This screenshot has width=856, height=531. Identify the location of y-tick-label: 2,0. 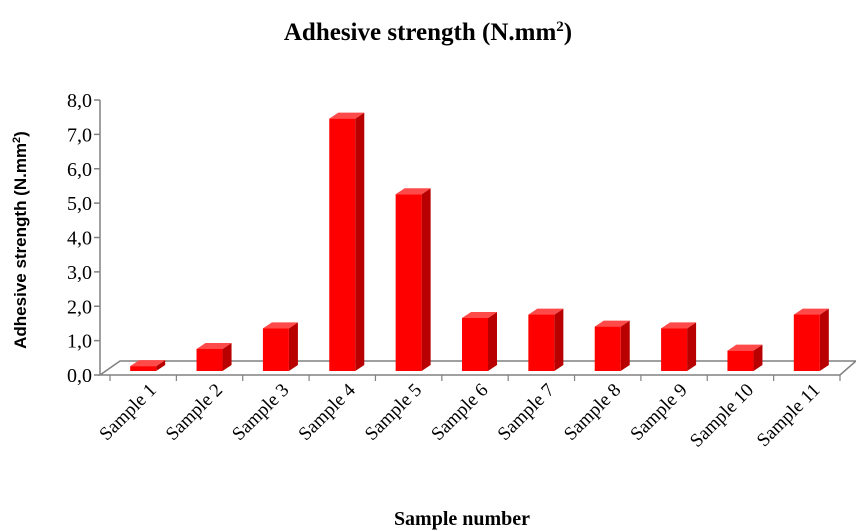
(79, 307).